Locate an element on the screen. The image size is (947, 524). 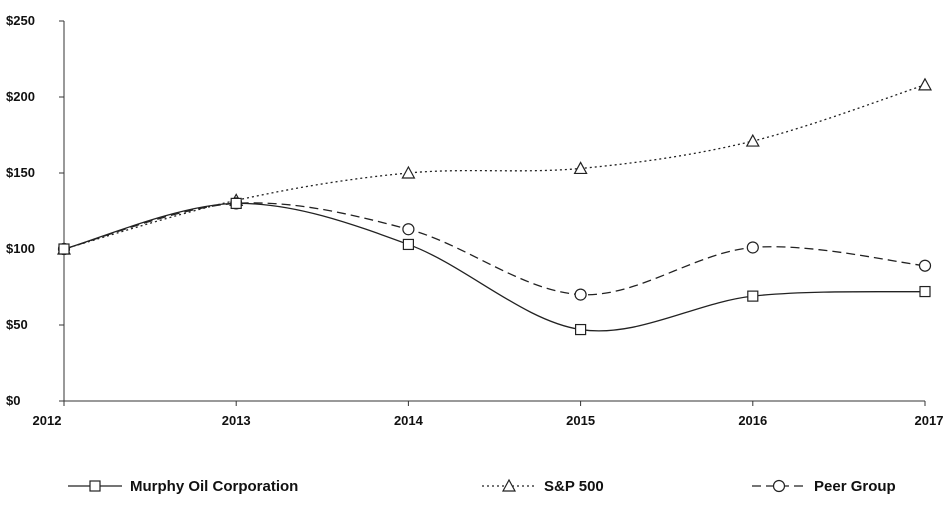
legend-item: S&P 500 is located at coordinates (543, 486).